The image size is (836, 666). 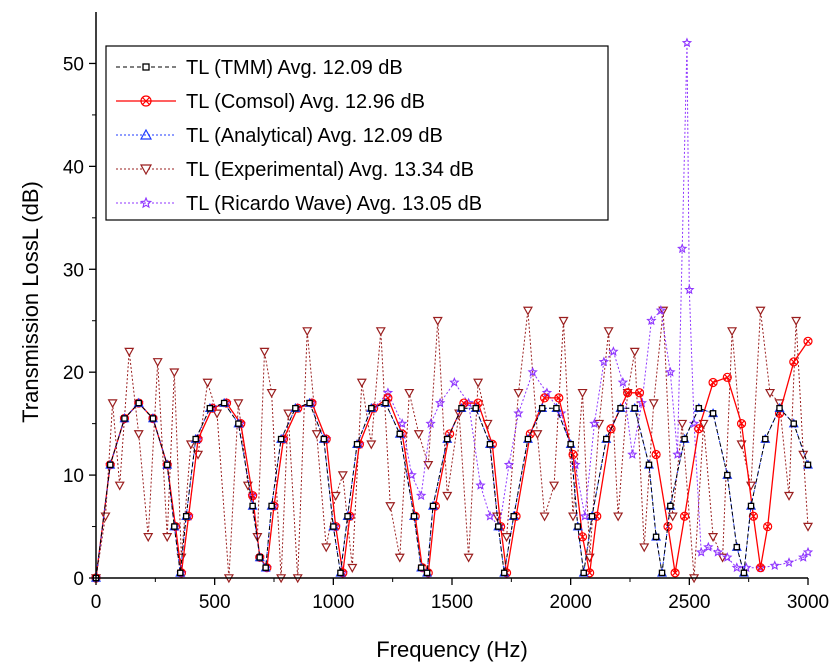 I want to click on y-tick-label: 20, so click(x=73, y=373).